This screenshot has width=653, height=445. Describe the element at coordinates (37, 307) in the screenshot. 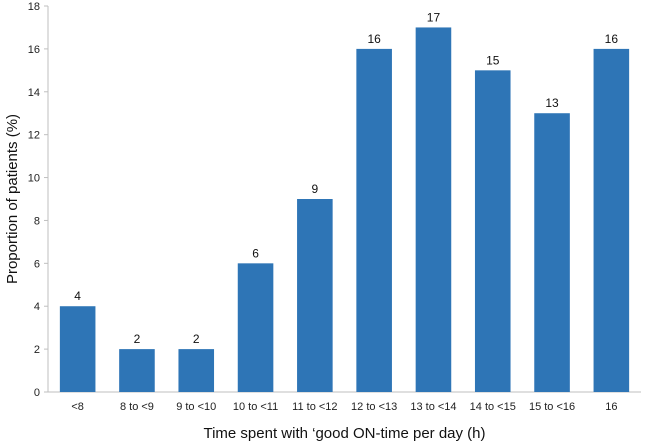

I see `y-tick-label: 4` at that location.